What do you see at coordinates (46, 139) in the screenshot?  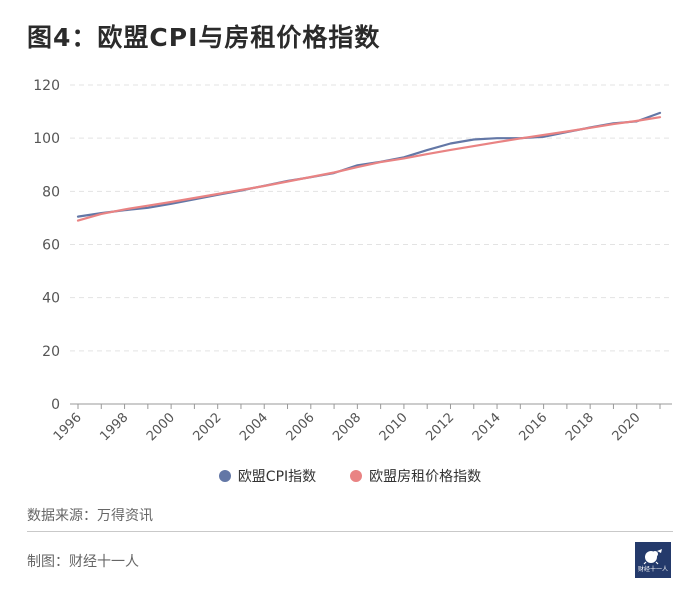 I see `y-tick-label: 100` at bounding box center [46, 139].